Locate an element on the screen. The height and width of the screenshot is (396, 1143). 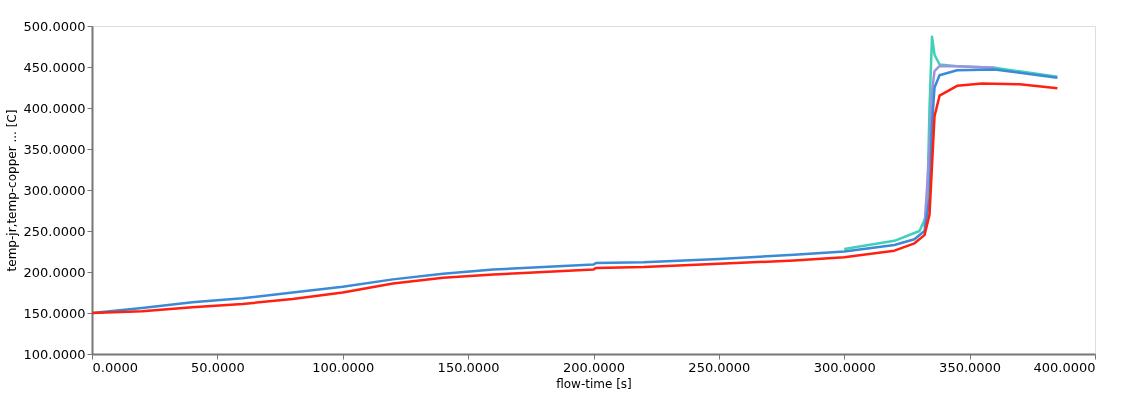
y-tick-label: 400.0000 is located at coordinates (54, 108).